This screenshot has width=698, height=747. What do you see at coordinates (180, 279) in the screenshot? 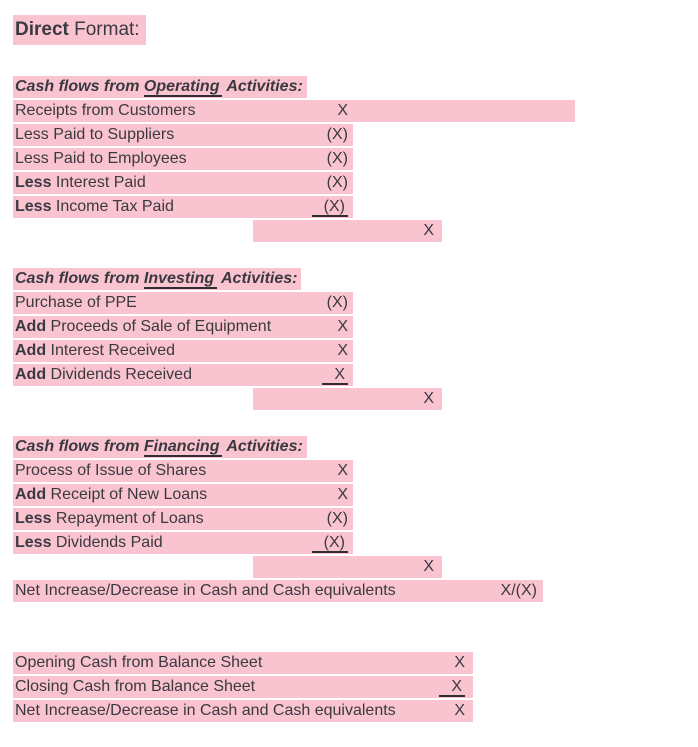
I see `heading-underlined-word: Investing` at bounding box center [180, 279].